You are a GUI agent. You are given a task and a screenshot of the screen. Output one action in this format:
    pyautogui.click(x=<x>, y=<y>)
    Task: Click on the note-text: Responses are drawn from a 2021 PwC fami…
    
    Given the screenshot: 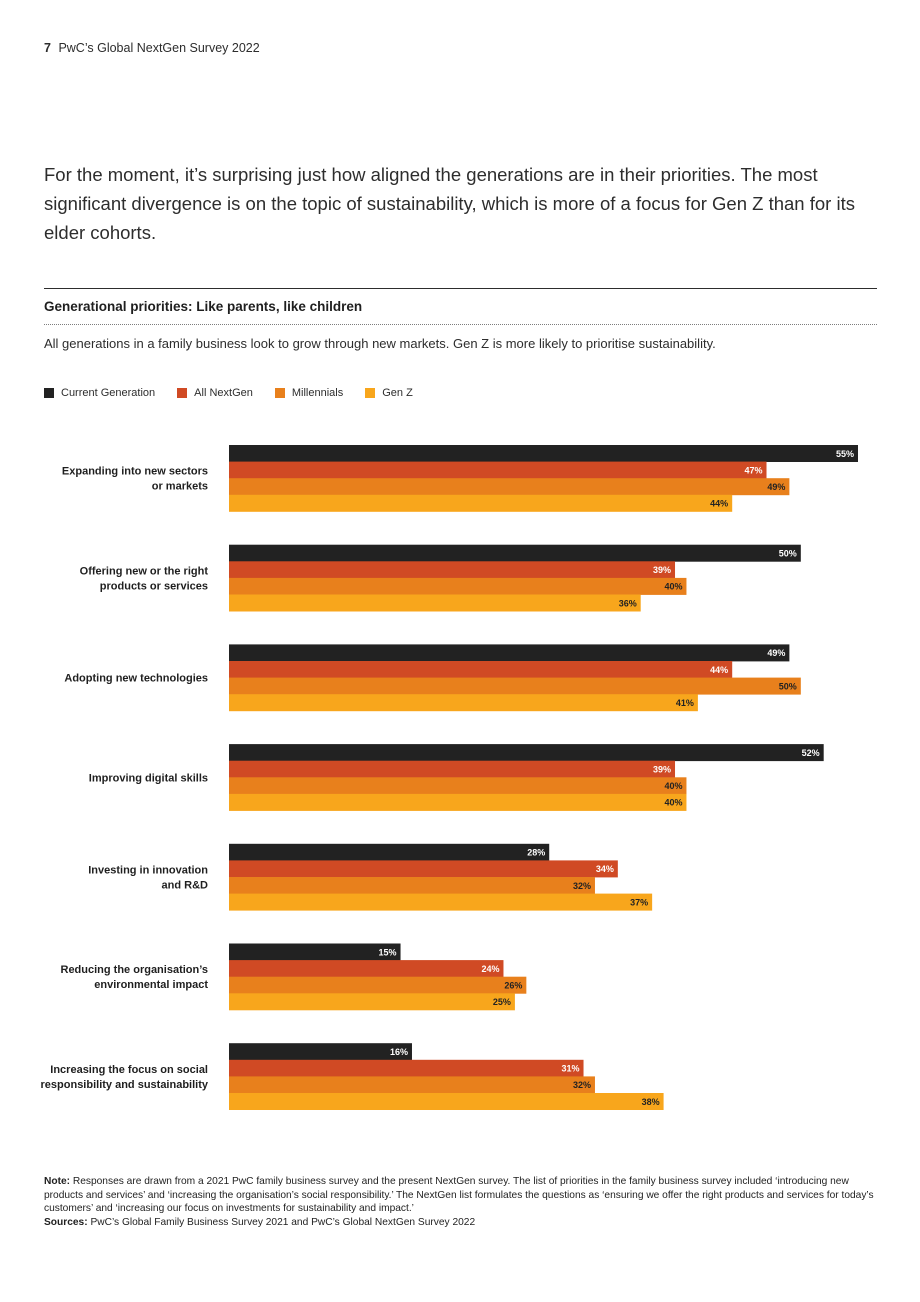 What is the action you would take?
    pyautogui.click(x=459, y=1195)
    